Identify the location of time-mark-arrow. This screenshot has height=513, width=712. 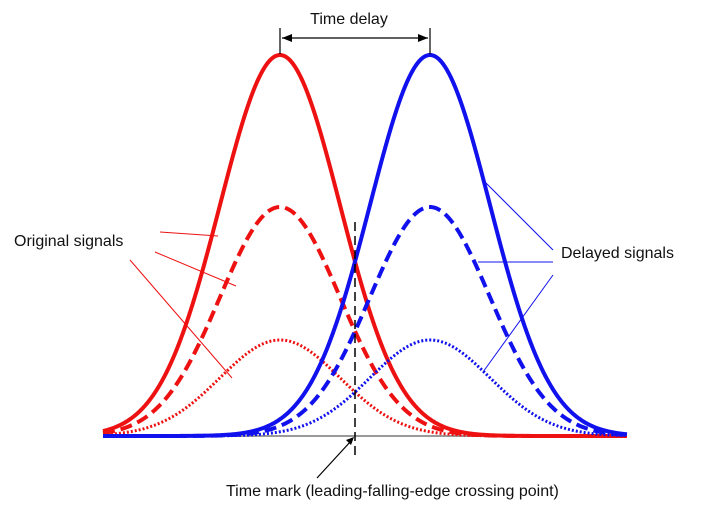
(335, 458).